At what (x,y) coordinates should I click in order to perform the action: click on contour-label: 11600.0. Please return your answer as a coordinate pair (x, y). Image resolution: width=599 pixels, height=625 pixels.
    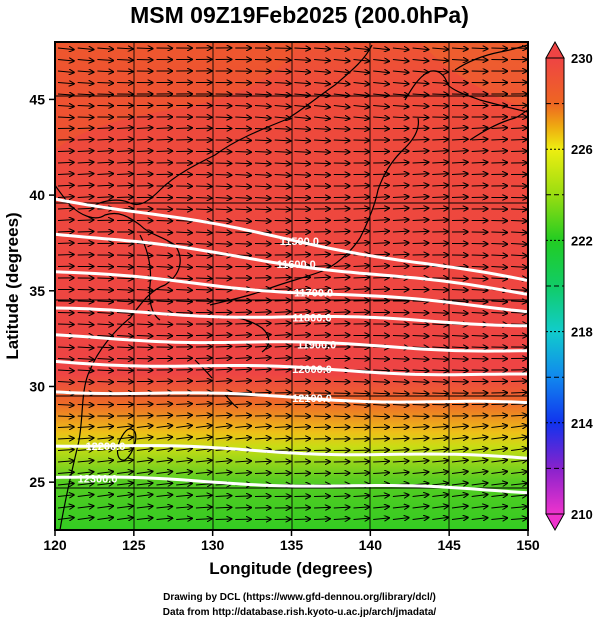
    Looking at the image, I should click on (296, 265).